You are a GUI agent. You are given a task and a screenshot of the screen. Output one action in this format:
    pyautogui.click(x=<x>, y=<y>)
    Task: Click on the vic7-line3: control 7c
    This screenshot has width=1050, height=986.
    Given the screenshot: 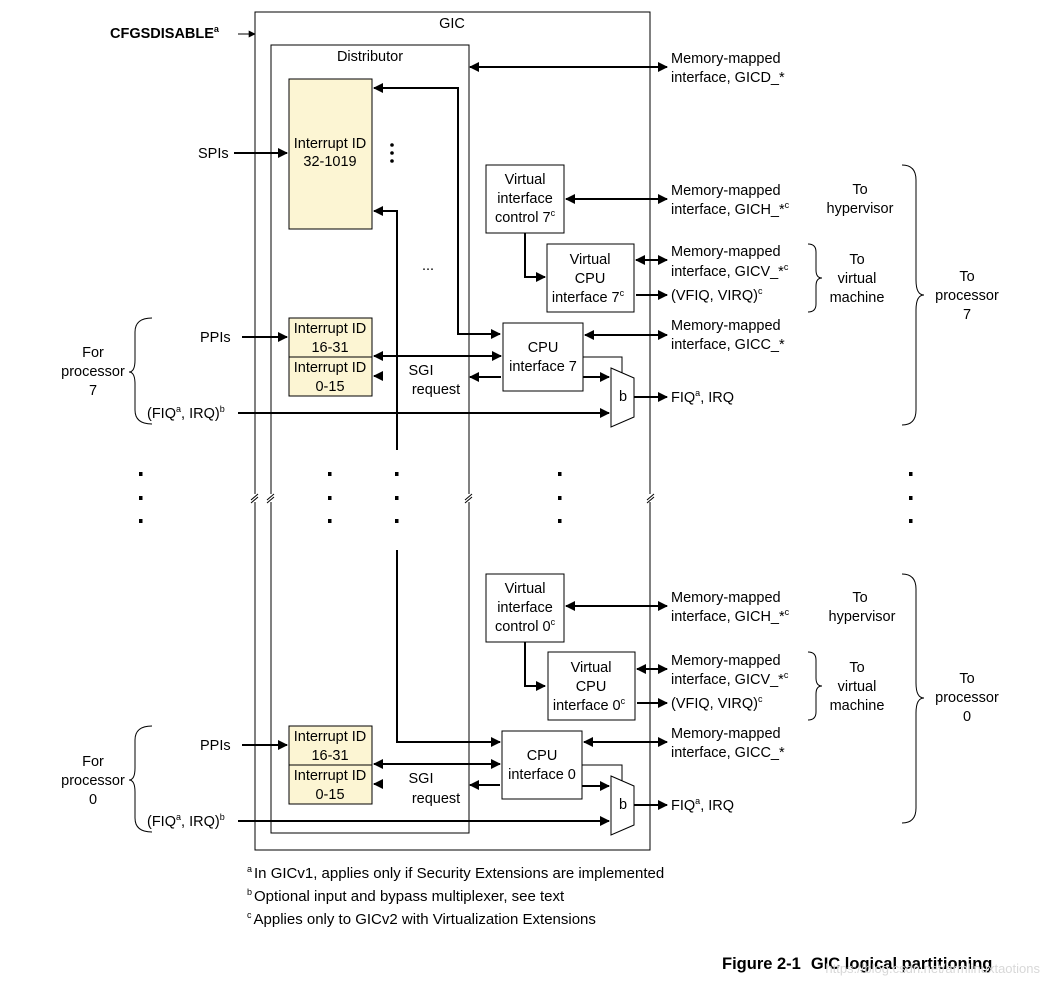 What is the action you would take?
    pyautogui.click(x=525, y=217)
    